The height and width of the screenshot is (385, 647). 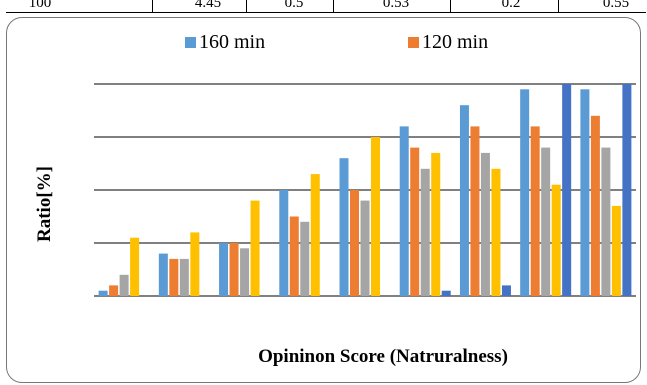 What do you see at coordinates (616, 5) in the screenshot?
I see `table-cell: 0.55` at bounding box center [616, 5].